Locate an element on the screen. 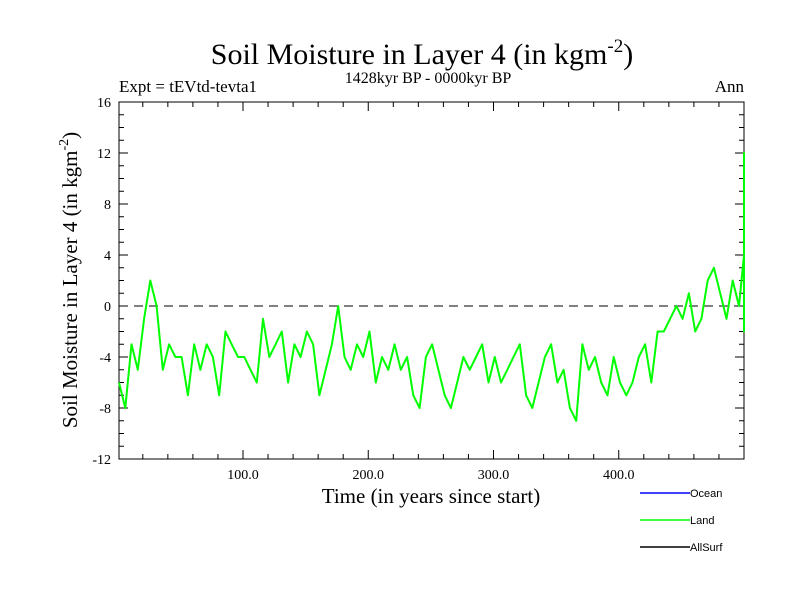 The image size is (800, 600). x-tick-label: 200.0 is located at coordinates (368, 475).